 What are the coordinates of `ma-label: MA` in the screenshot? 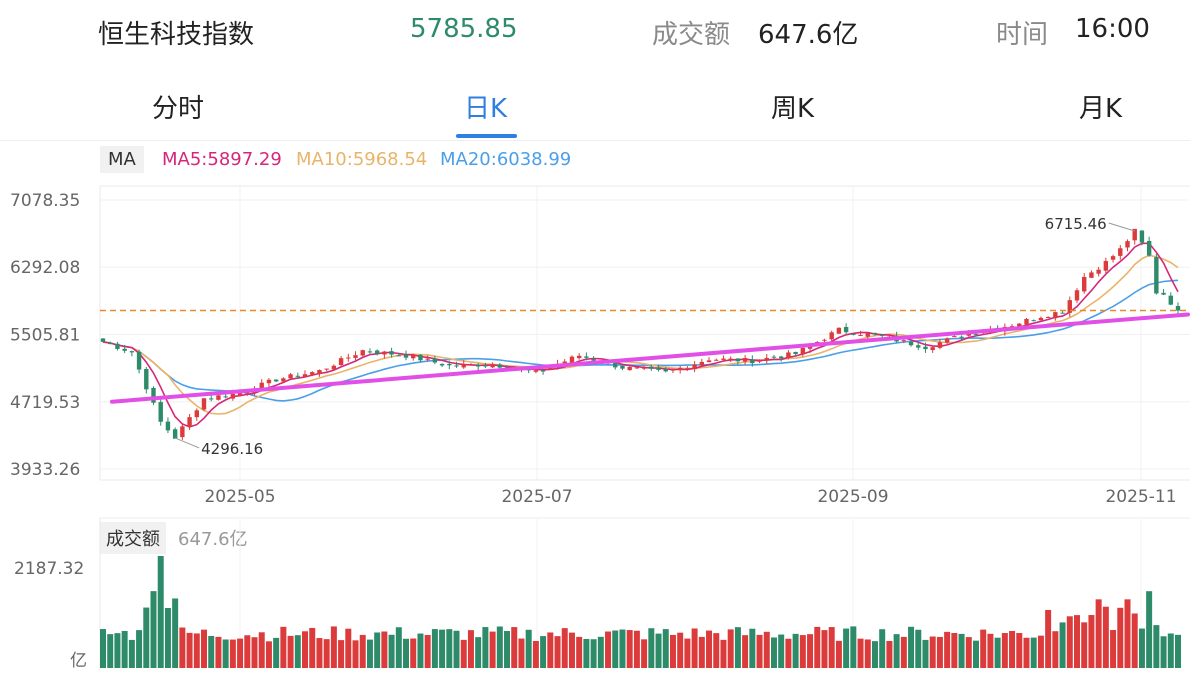 It's located at (122, 159).